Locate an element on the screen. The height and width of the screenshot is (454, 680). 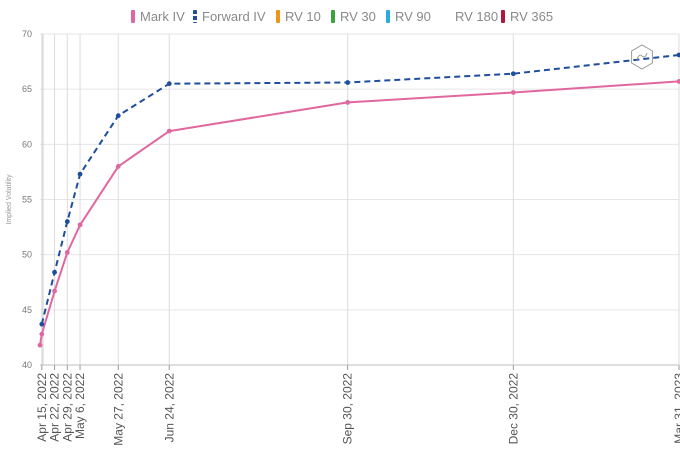
watermark-hexagon is located at coordinates (642, 57).